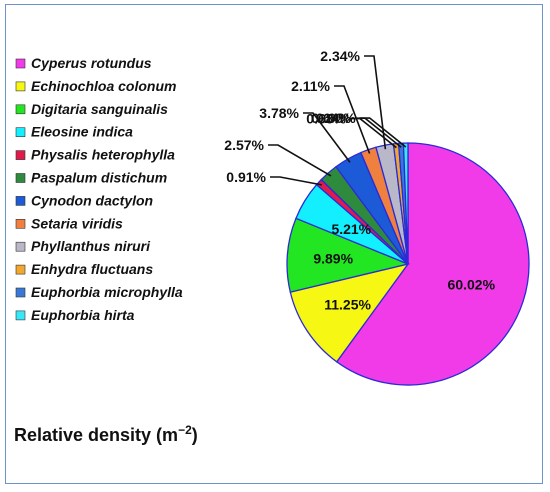  I want to click on legend-item-enhydra-fluctuans: Enhydra fluctuans, so click(84, 269).